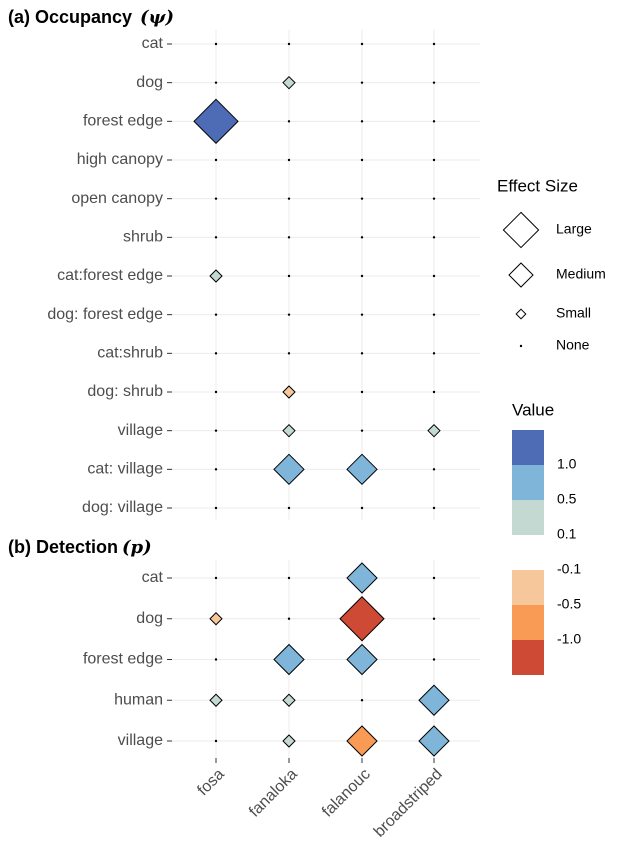 The height and width of the screenshot is (868, 621). What do you see at coordinates (125, 469) in the screenshot?
I see `row-label: cat: village` at bounding box center [125, 469].